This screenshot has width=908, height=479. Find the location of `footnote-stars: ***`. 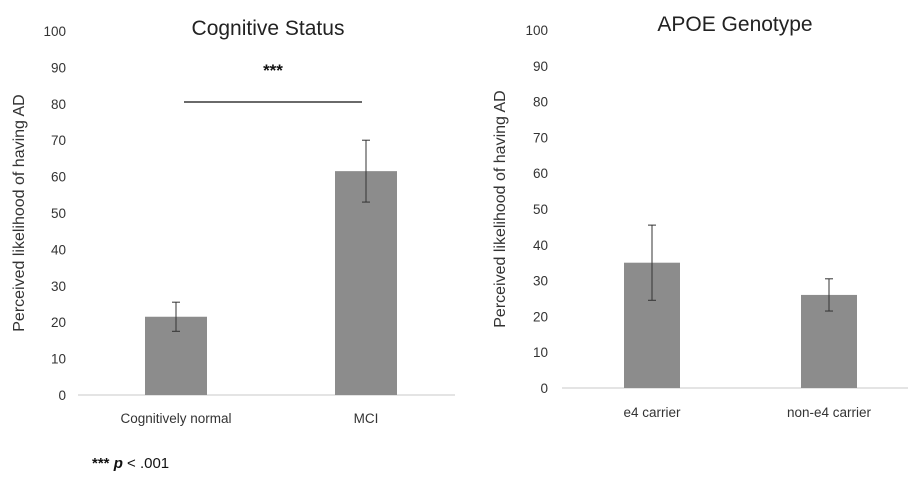

footnote-stars: *** is located at coordinates (101, 463).